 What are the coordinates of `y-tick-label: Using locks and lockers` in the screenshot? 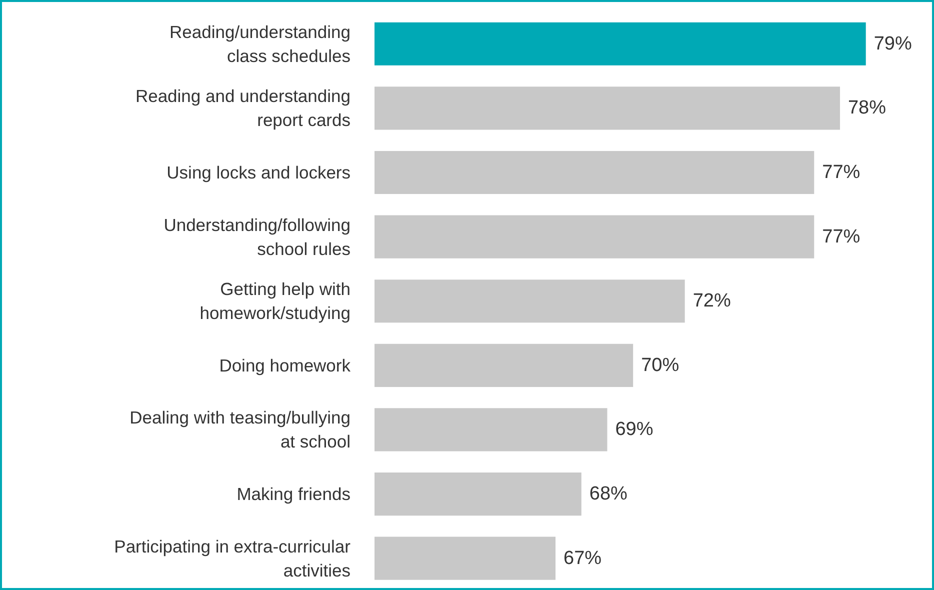 It's located at (258, 172).